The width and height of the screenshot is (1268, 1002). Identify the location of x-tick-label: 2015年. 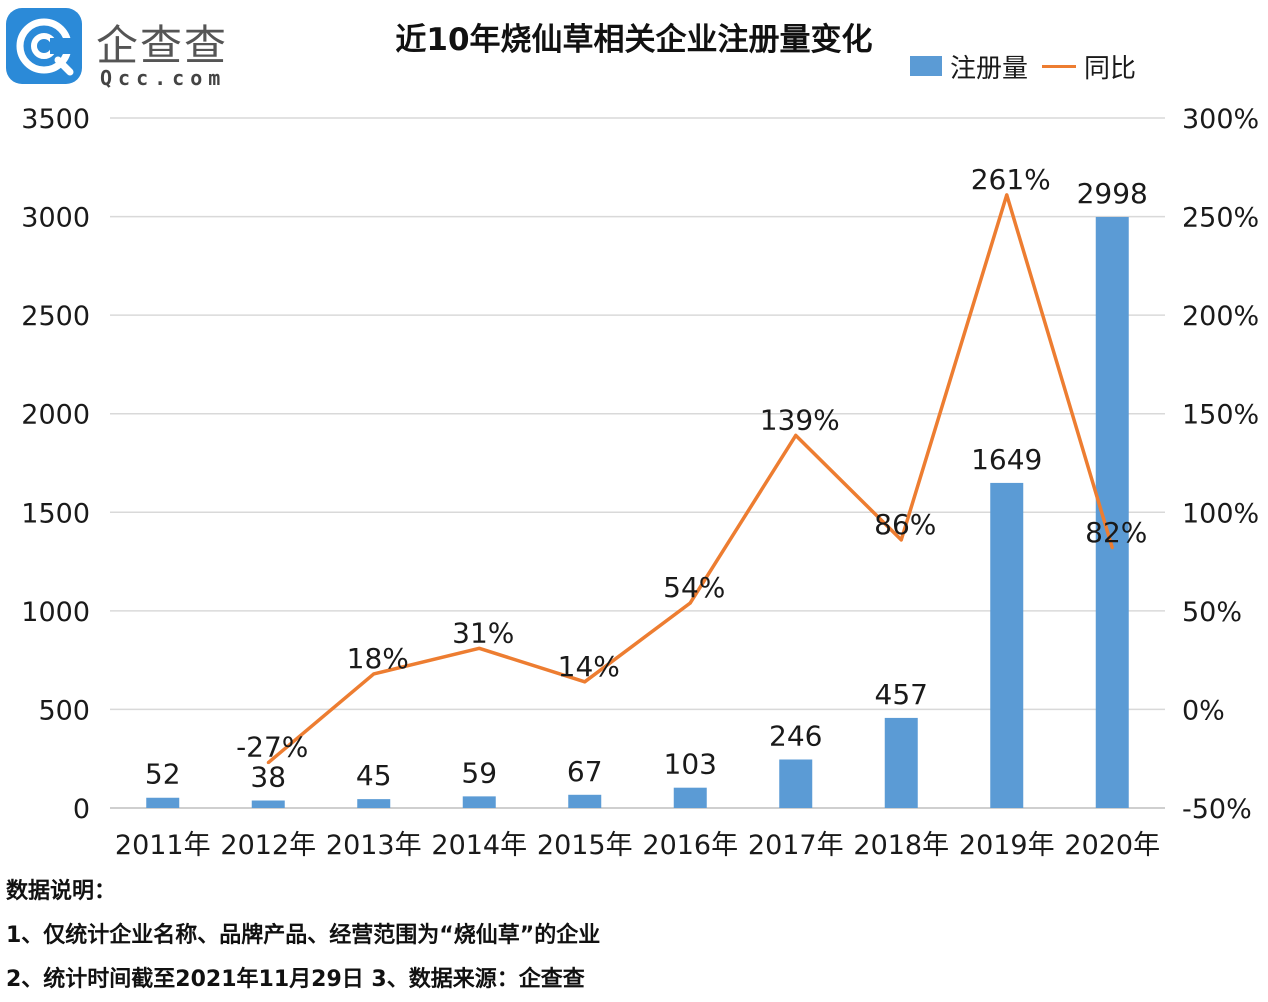
(585, 845).